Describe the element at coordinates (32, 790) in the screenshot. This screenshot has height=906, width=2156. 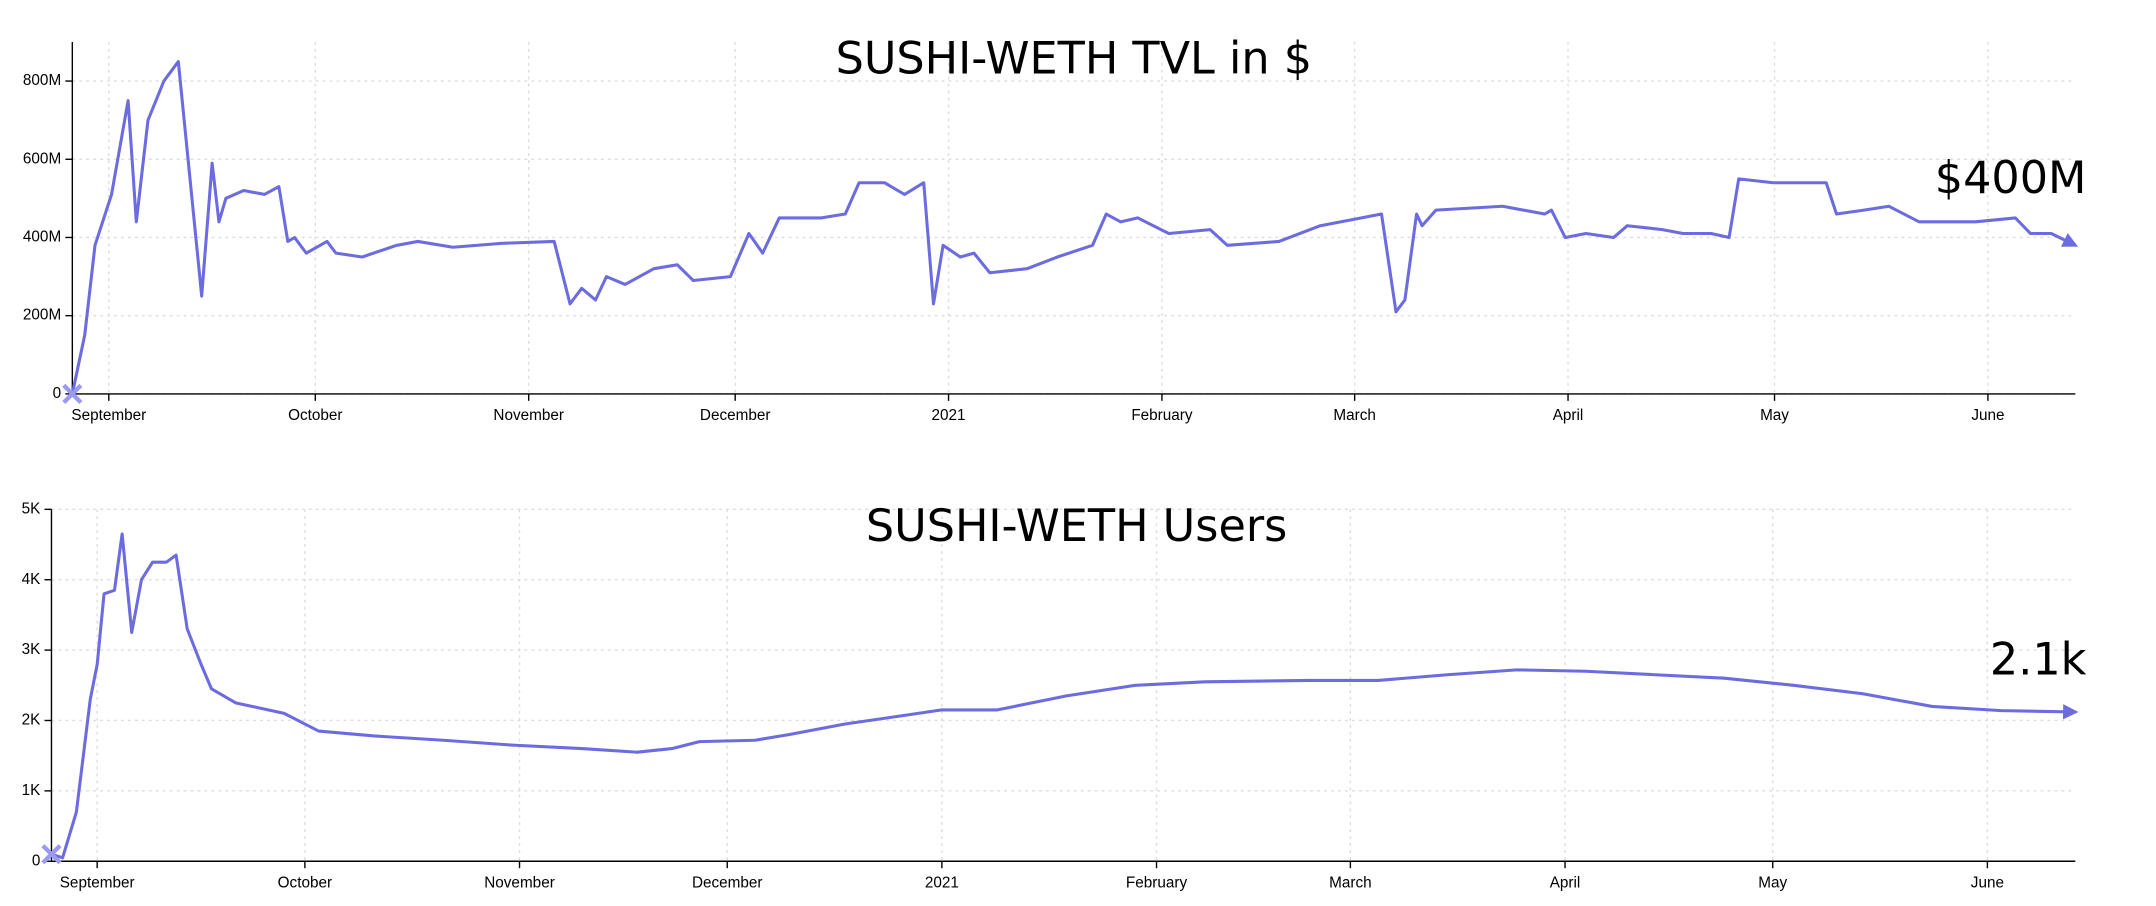
I see `y-tick-label: 1K` at that location.